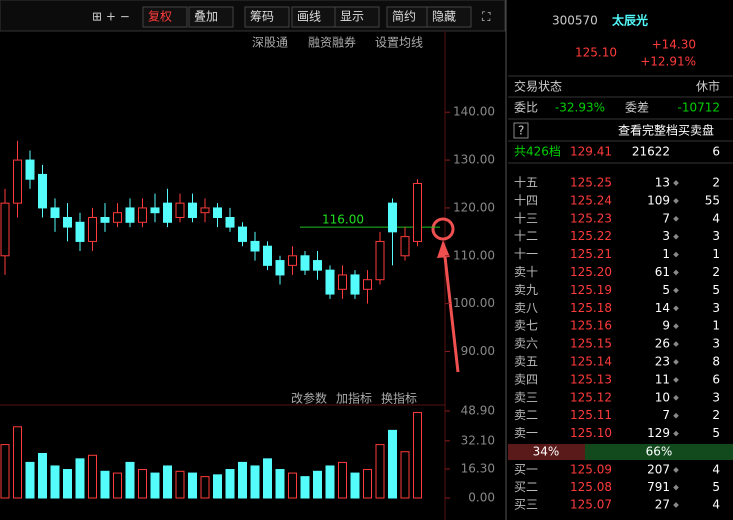  What do you see at coordinates (206, 17) in the screenshot?
I see `toolbar-label: 叠加` at bounding box center [206, 17].